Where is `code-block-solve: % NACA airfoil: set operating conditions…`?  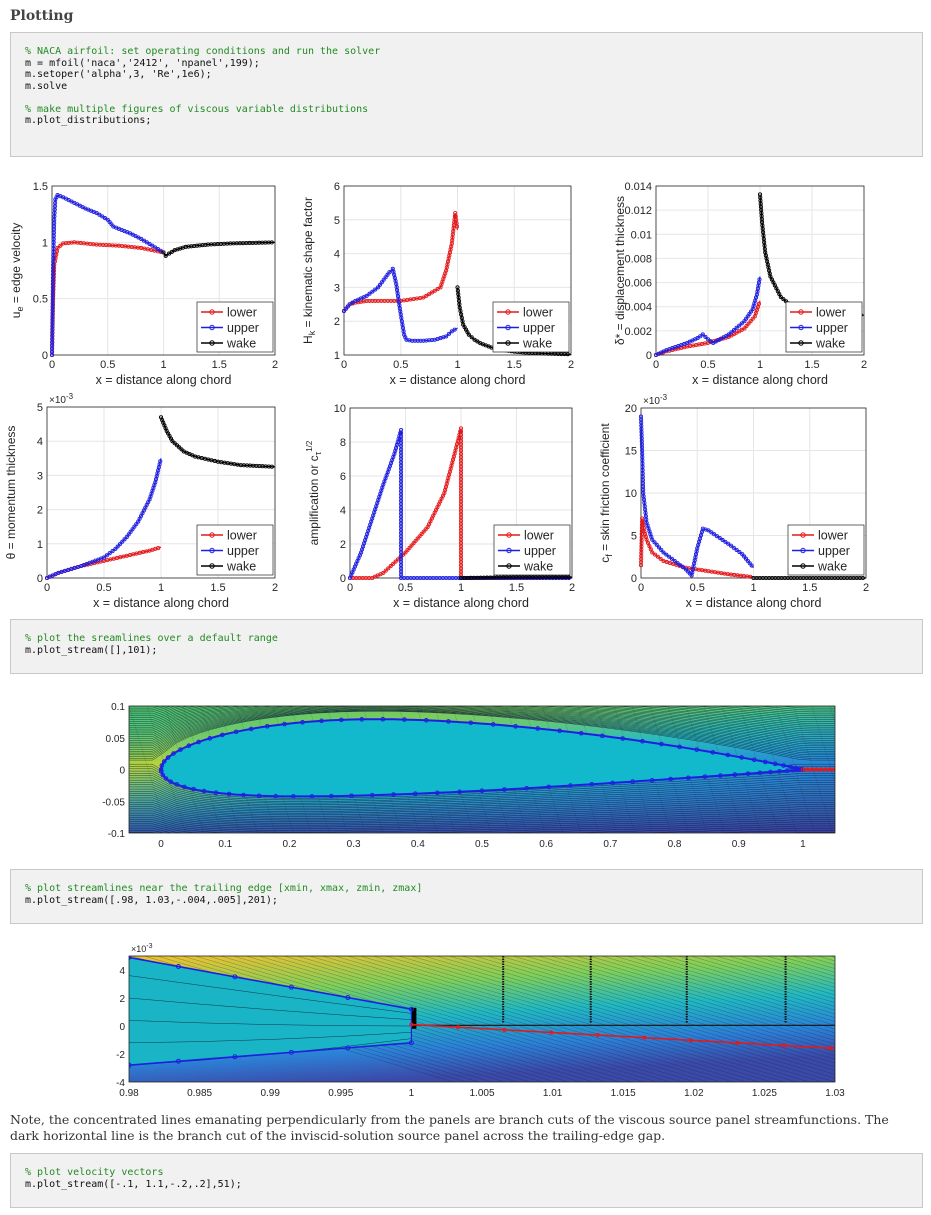 code-block-solve: % NACA airfoil: set operating conditions… is located at coordinates (466, 94).